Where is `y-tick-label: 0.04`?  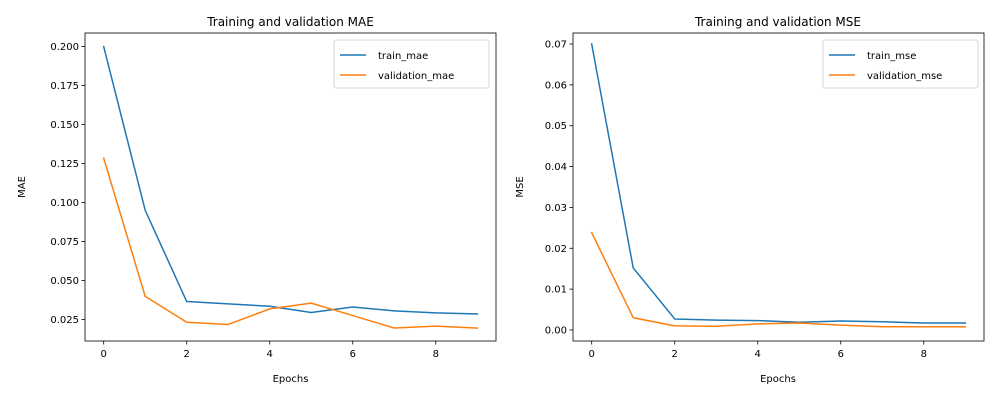
y-tick-label: 0.04 is located at coordinates (556, 167).